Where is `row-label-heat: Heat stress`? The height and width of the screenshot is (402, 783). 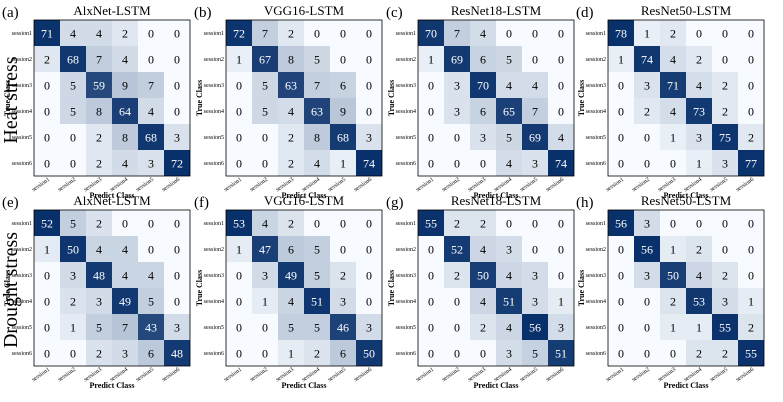
row-label-heat: Heat stress is located at coordinates (11, 99).